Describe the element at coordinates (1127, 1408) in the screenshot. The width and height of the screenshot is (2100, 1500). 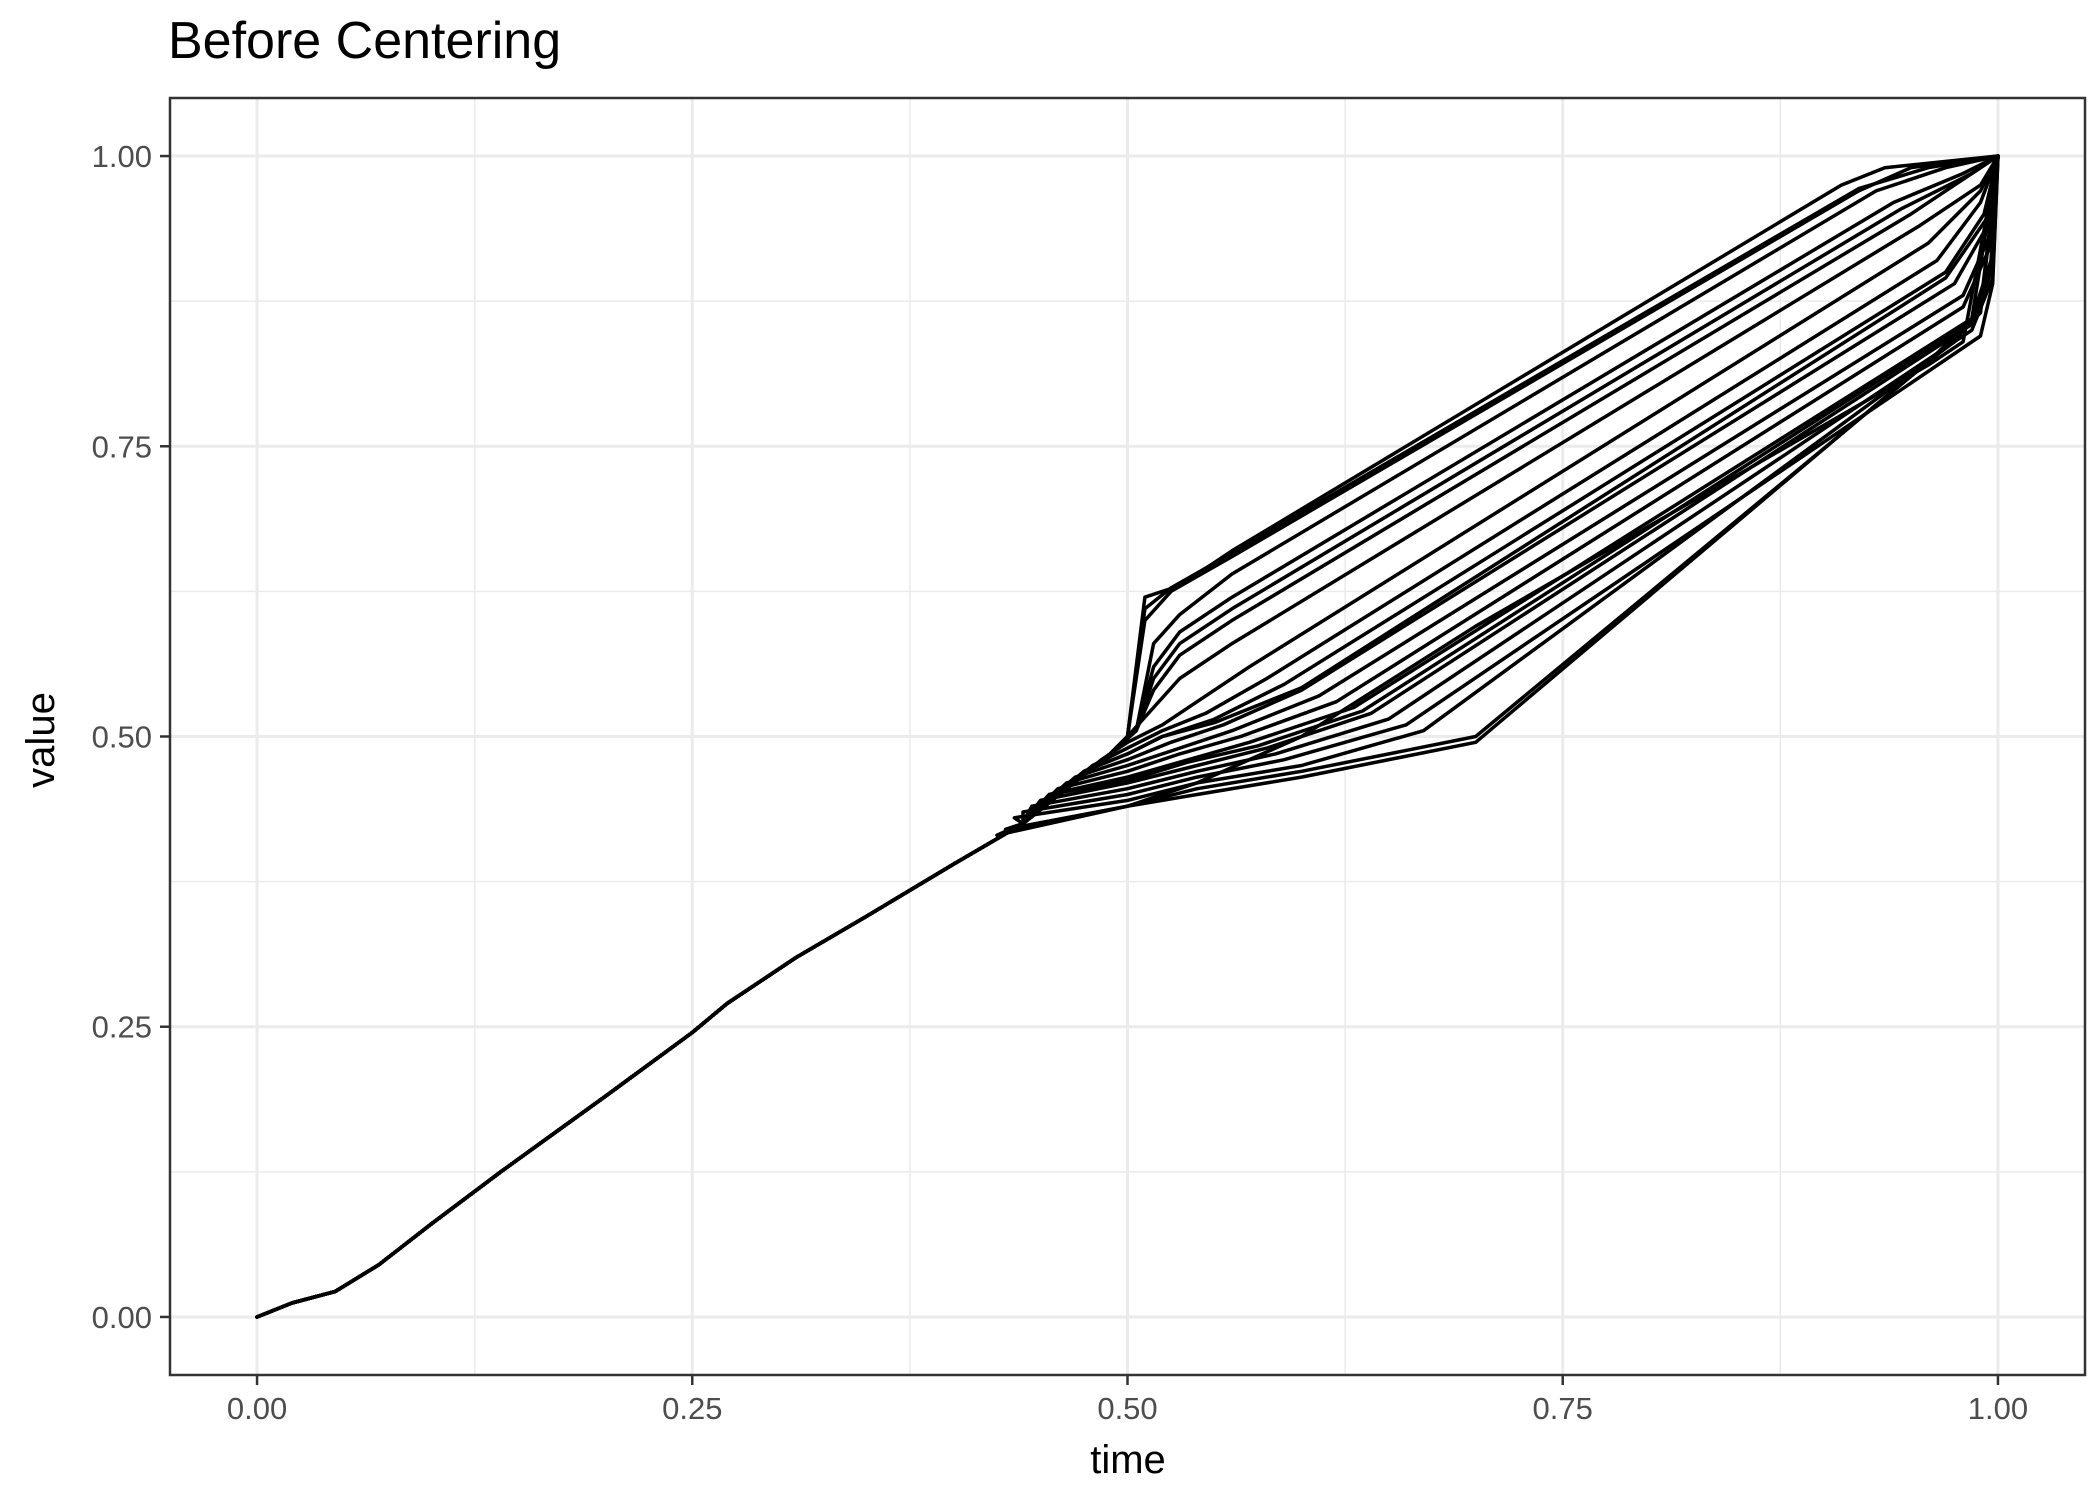
I see `x-tick-label: 0.50` at that location.